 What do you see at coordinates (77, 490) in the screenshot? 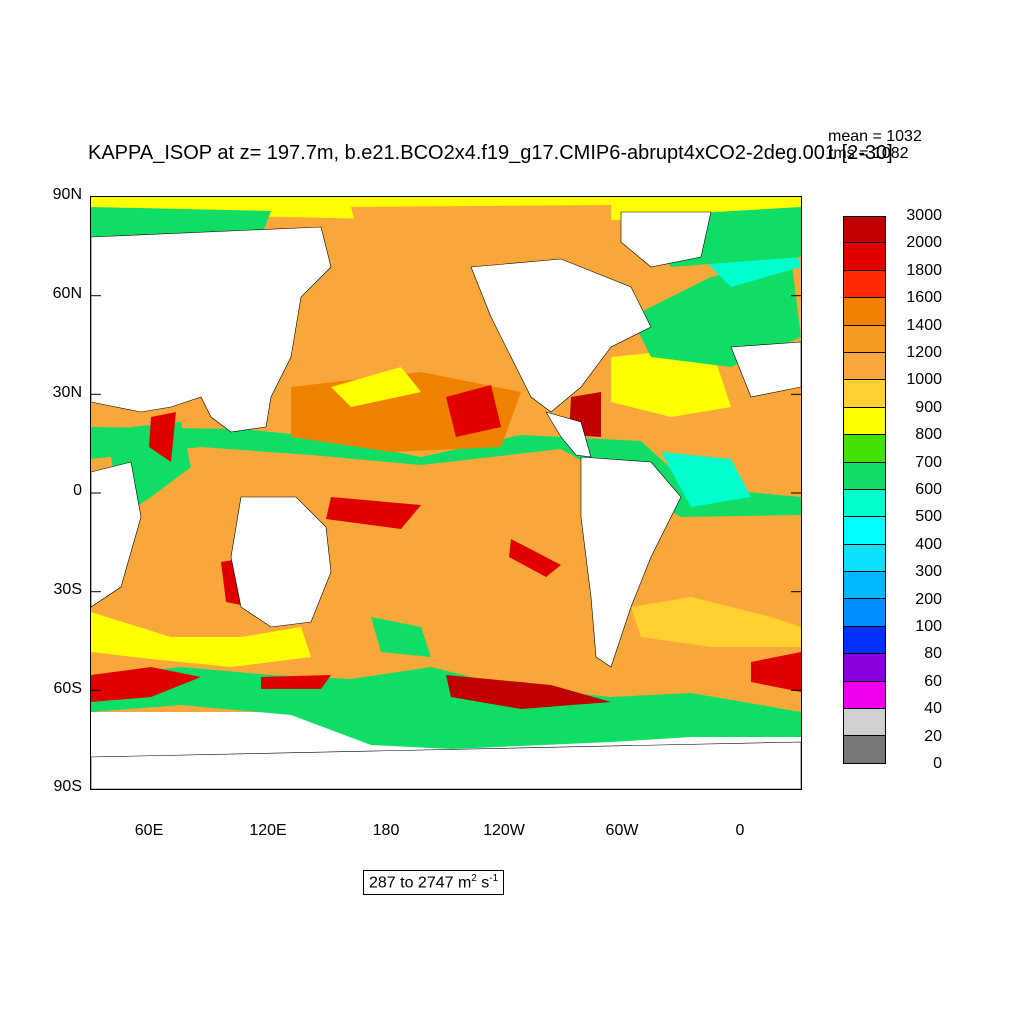
I see `lat-label-0: 0` at bounding box center [77, 490].